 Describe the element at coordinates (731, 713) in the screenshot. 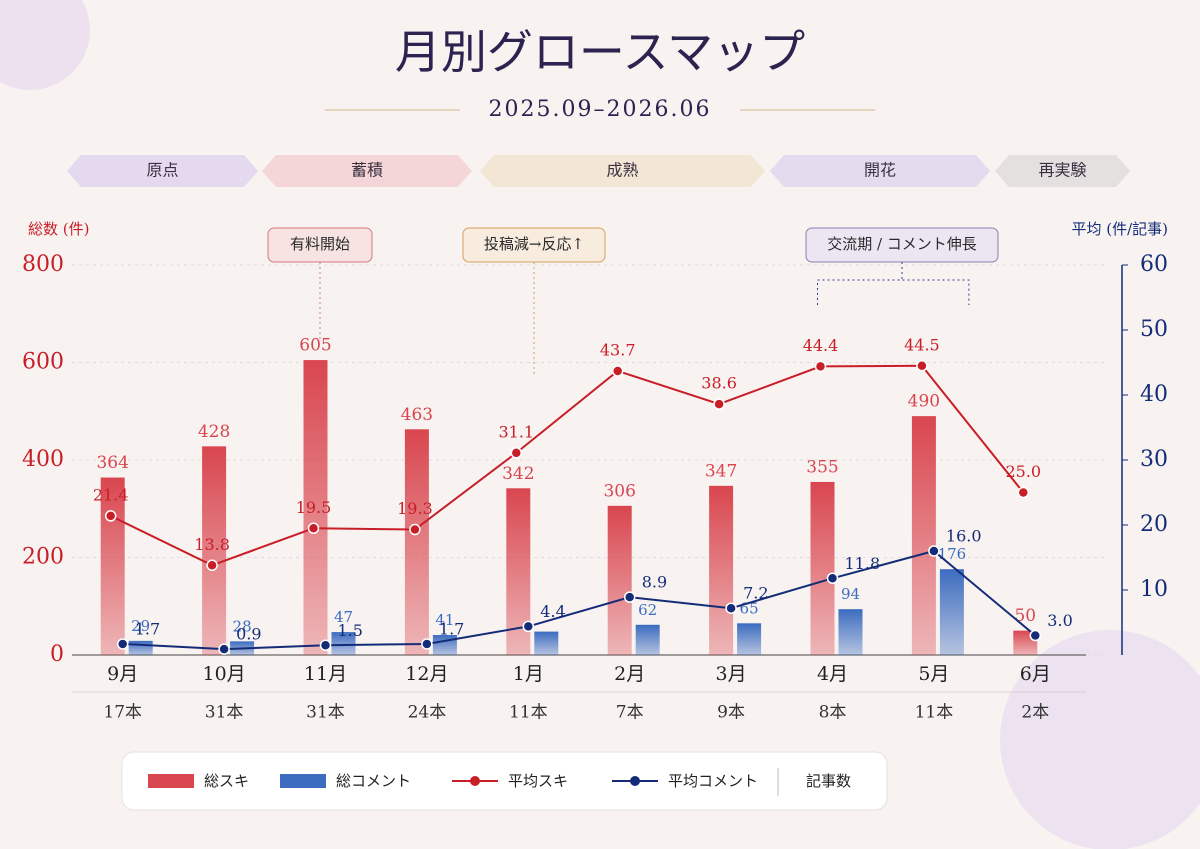

I see `article-count: 9本` at that location.